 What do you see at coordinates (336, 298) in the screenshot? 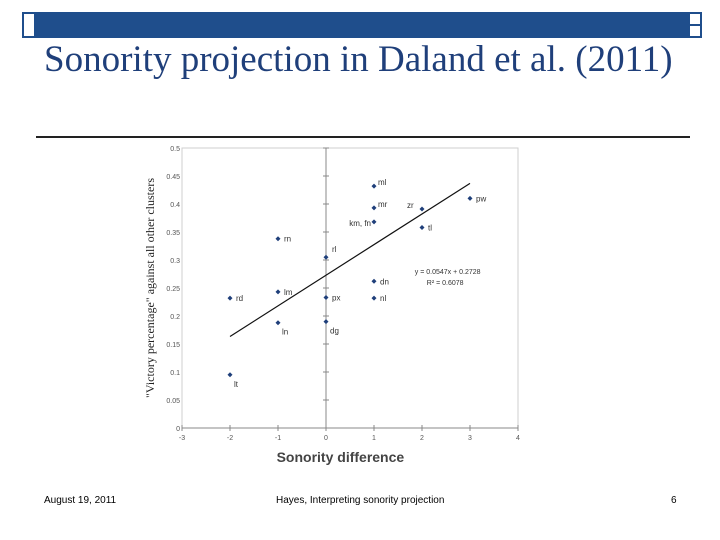
I see `point-label: px` at bounding box center [336, 298].